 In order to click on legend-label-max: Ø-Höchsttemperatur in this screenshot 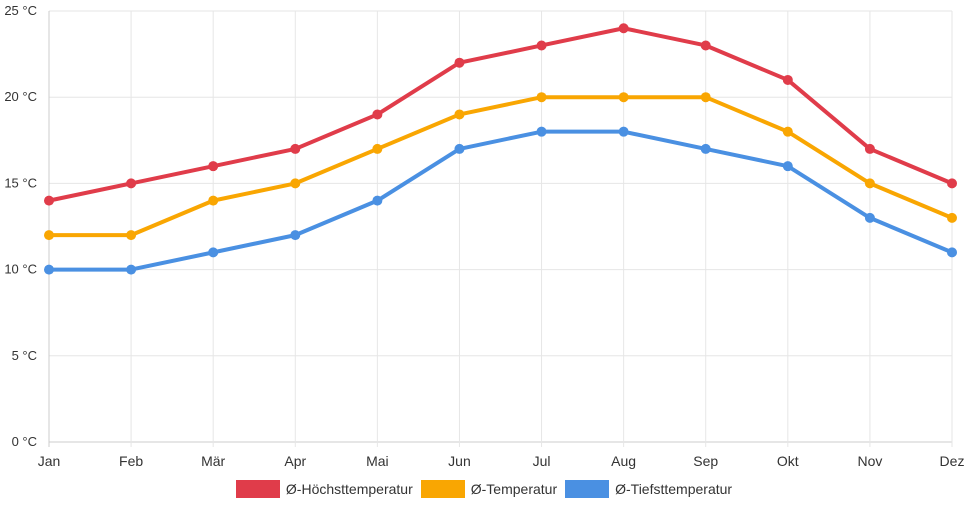, I will do `click(349, 489)`.